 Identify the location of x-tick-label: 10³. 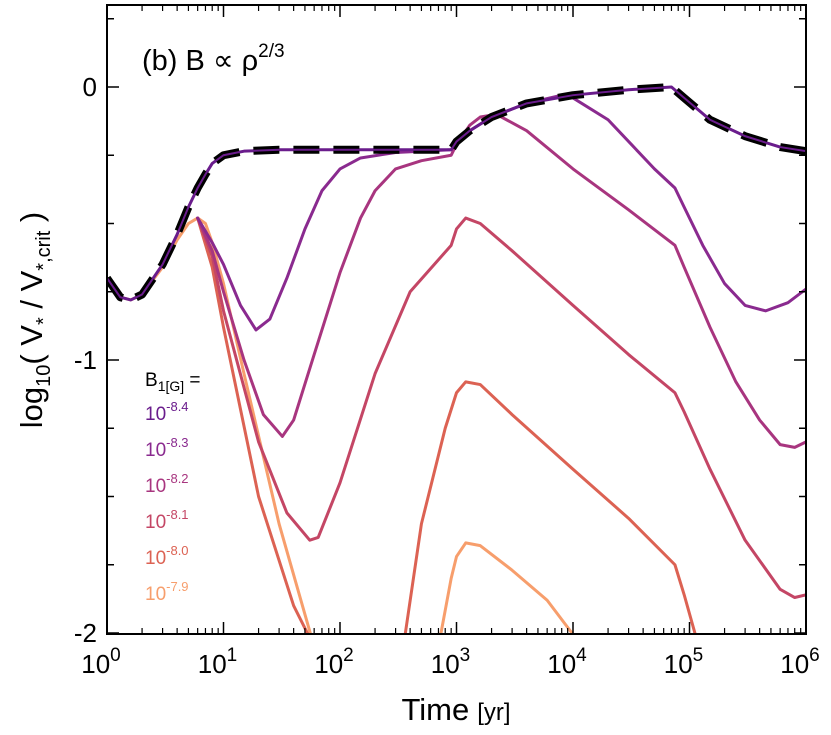
(451, 662).